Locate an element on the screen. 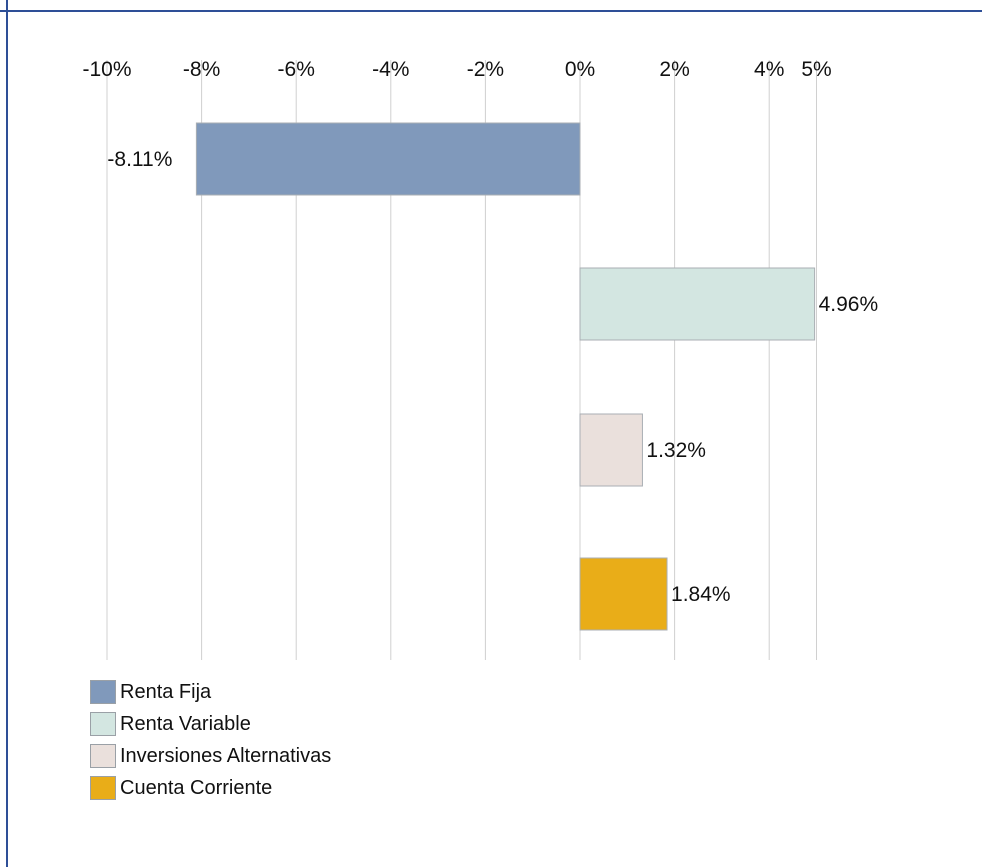  bar-renta-variable is located at coordinates (697, 304).